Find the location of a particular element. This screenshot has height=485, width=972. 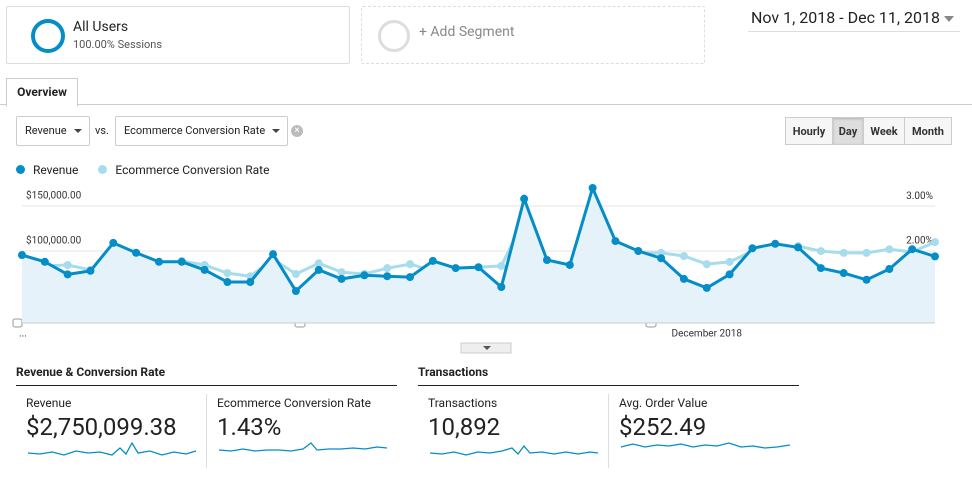

y-tick-label: $150,000.00 is located at coordinates (54, 195).